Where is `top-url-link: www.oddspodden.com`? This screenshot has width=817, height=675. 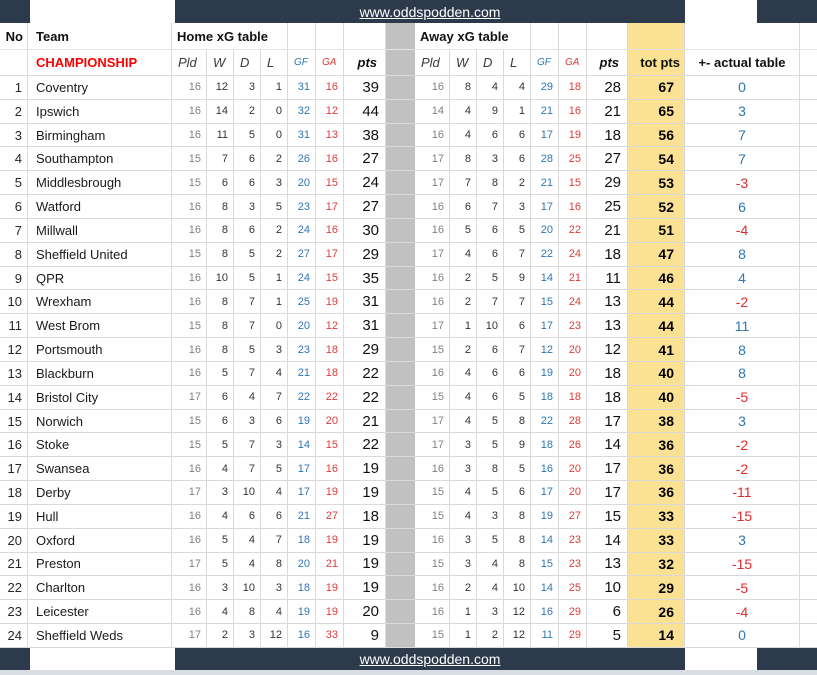
top-url-link: www.oddspodden.com is located at coordinates (430, 11).